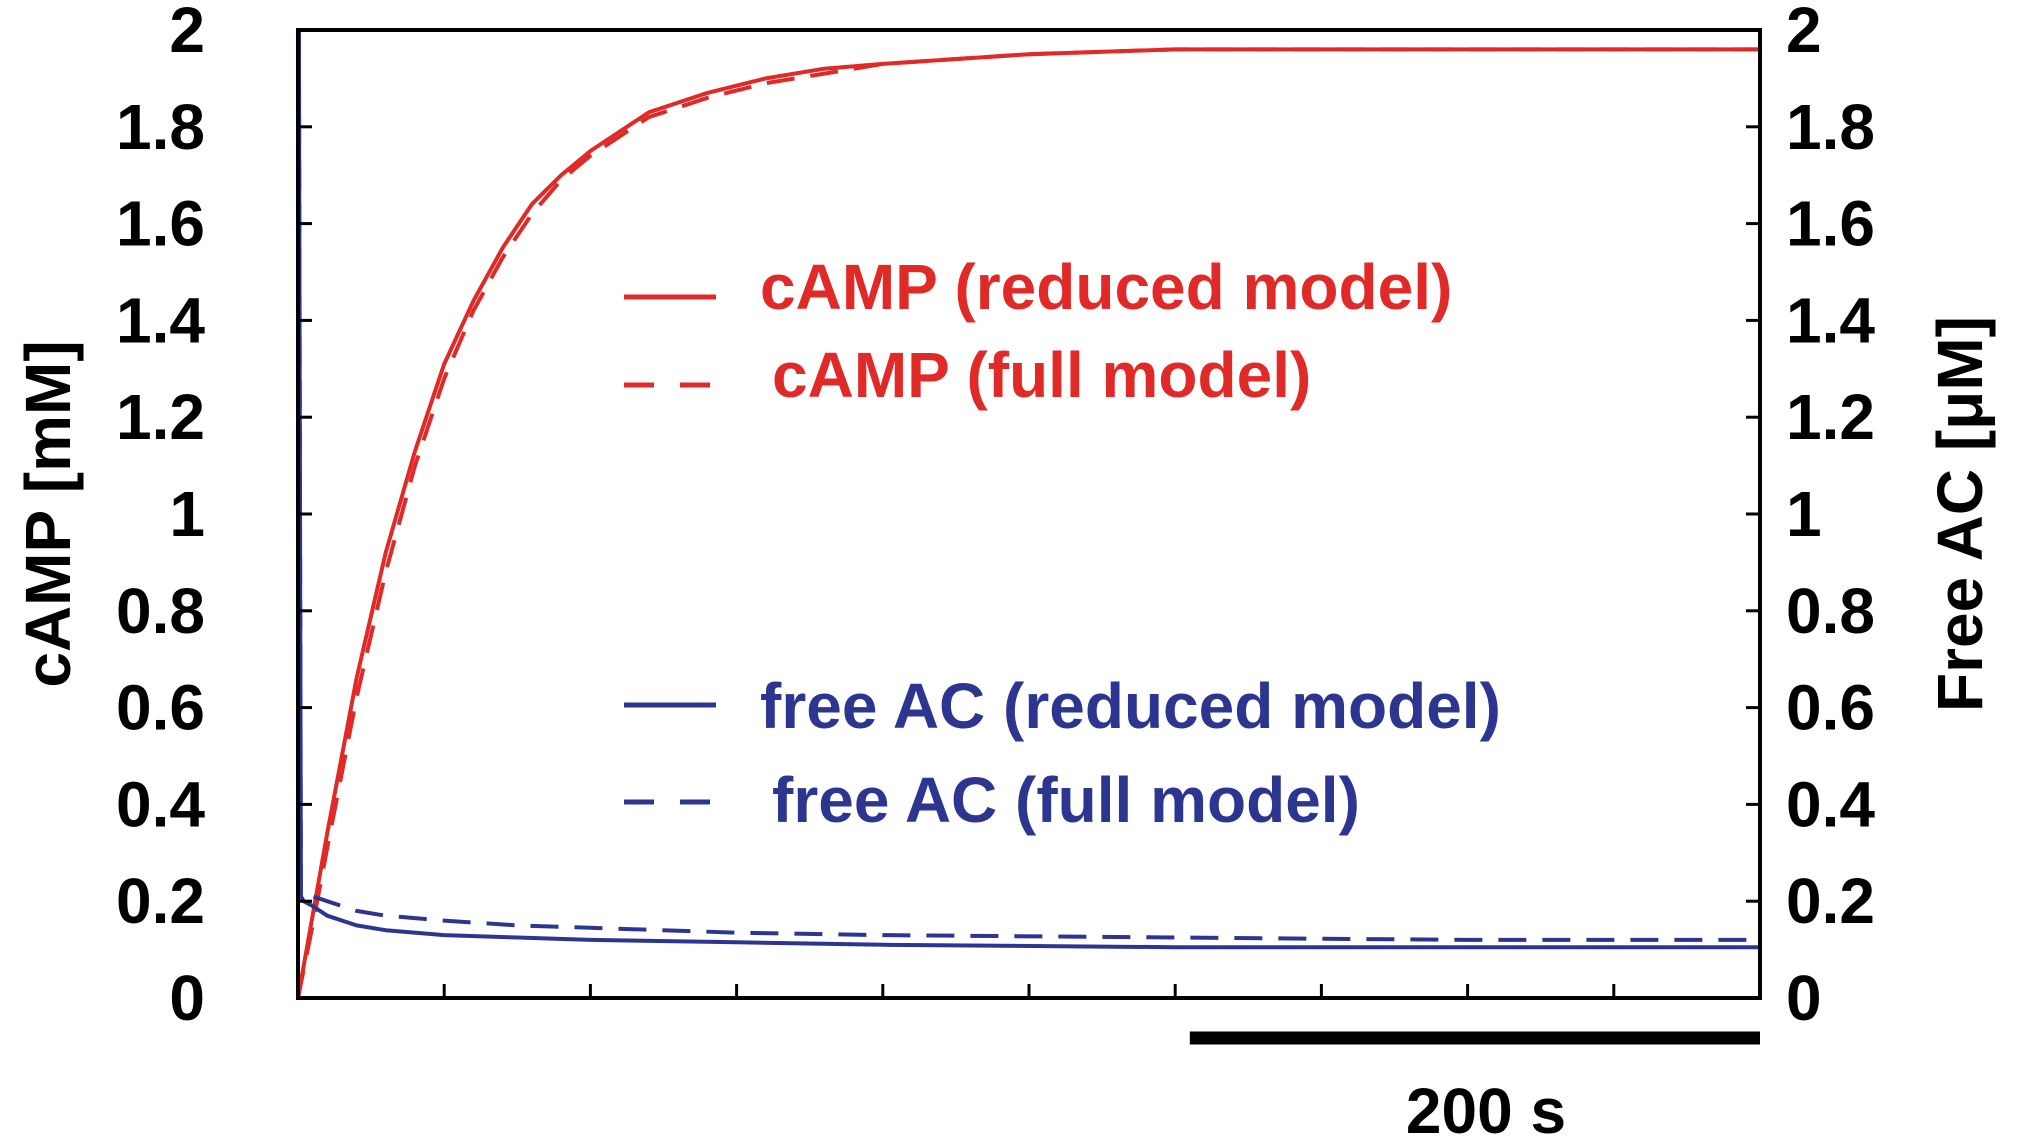 The image size is (2023, 1139). Describe the element at coordinates (1486, 1107) in the screenshot. I see `scale-bar-label: 200 s` at that location.